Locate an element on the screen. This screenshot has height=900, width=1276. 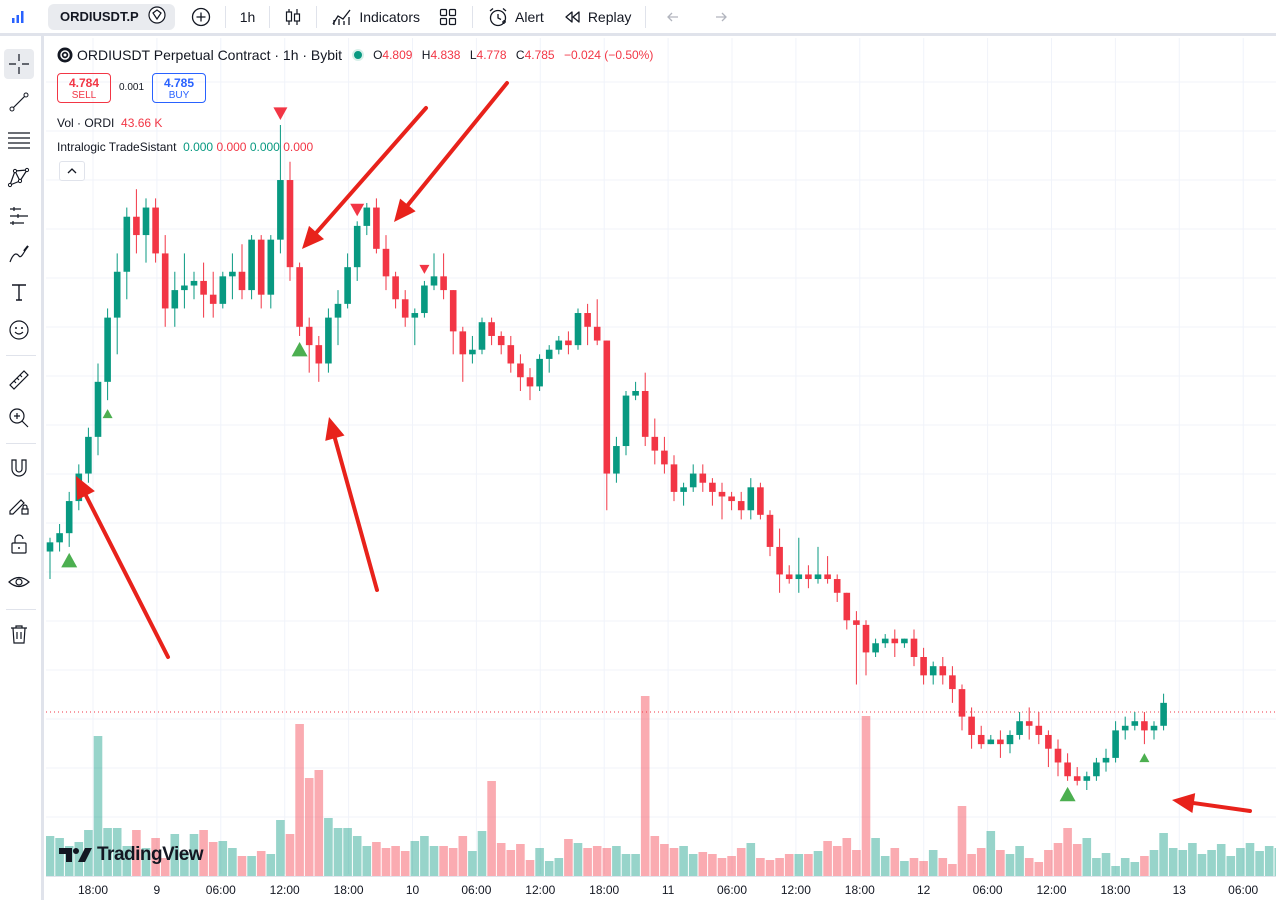
pattern-tool is located at coordinates (19, 178).